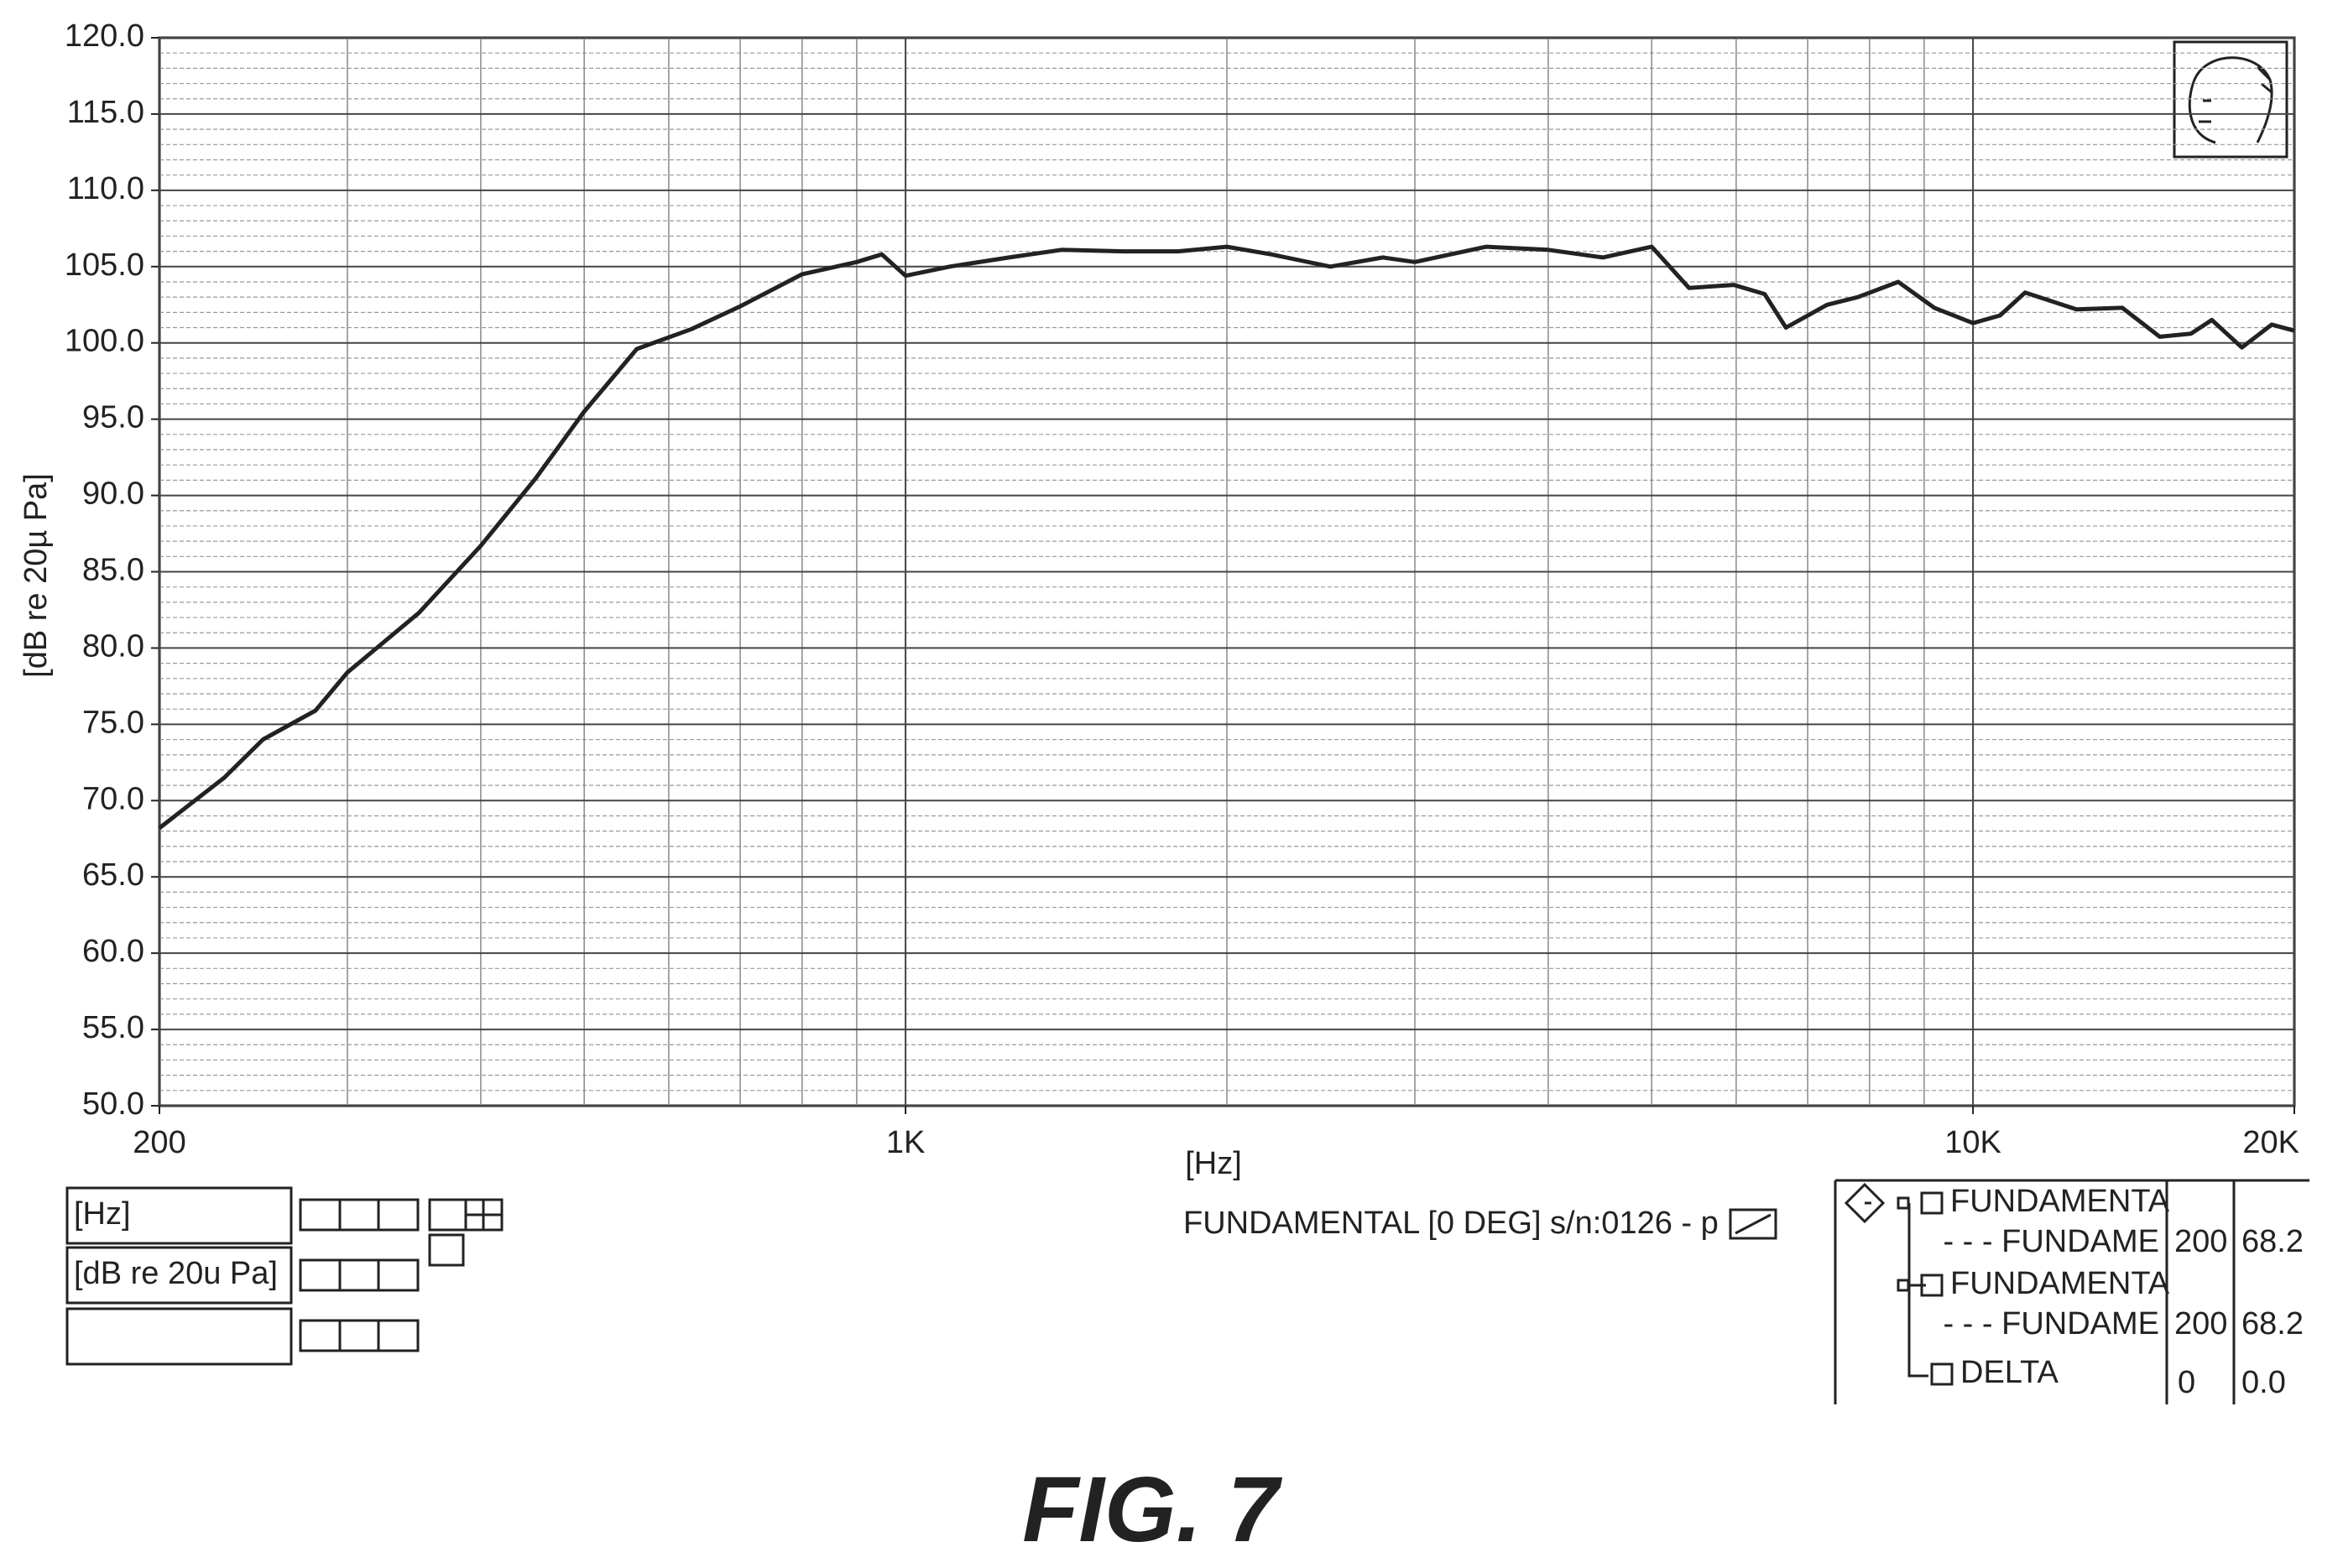 This screenshot has height=1568, width=2343. I want to click on y-tick-label: 50.0, so click(113, 1104).